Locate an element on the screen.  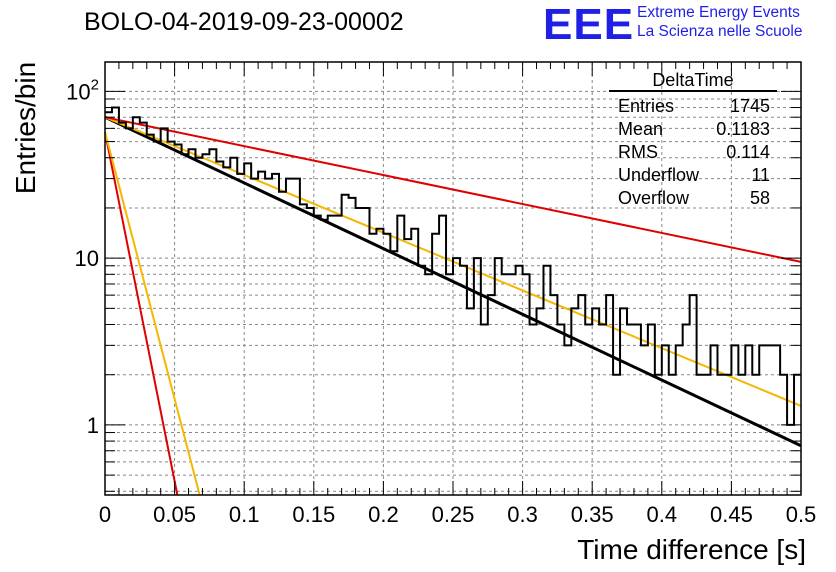
x-tick-label: 0.3 is located at coordinates (522, 514).